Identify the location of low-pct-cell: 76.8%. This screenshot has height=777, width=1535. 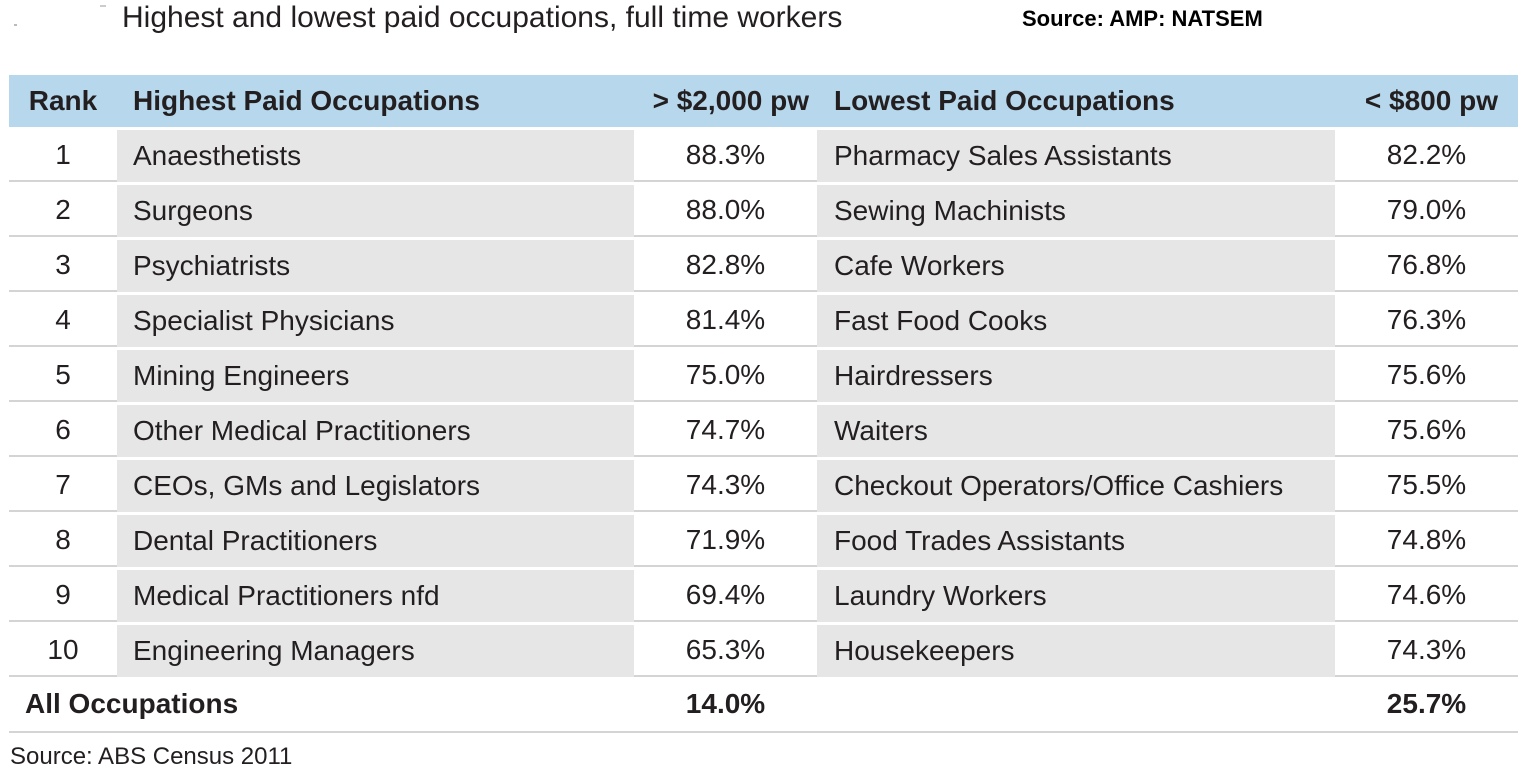
(1426, 264).